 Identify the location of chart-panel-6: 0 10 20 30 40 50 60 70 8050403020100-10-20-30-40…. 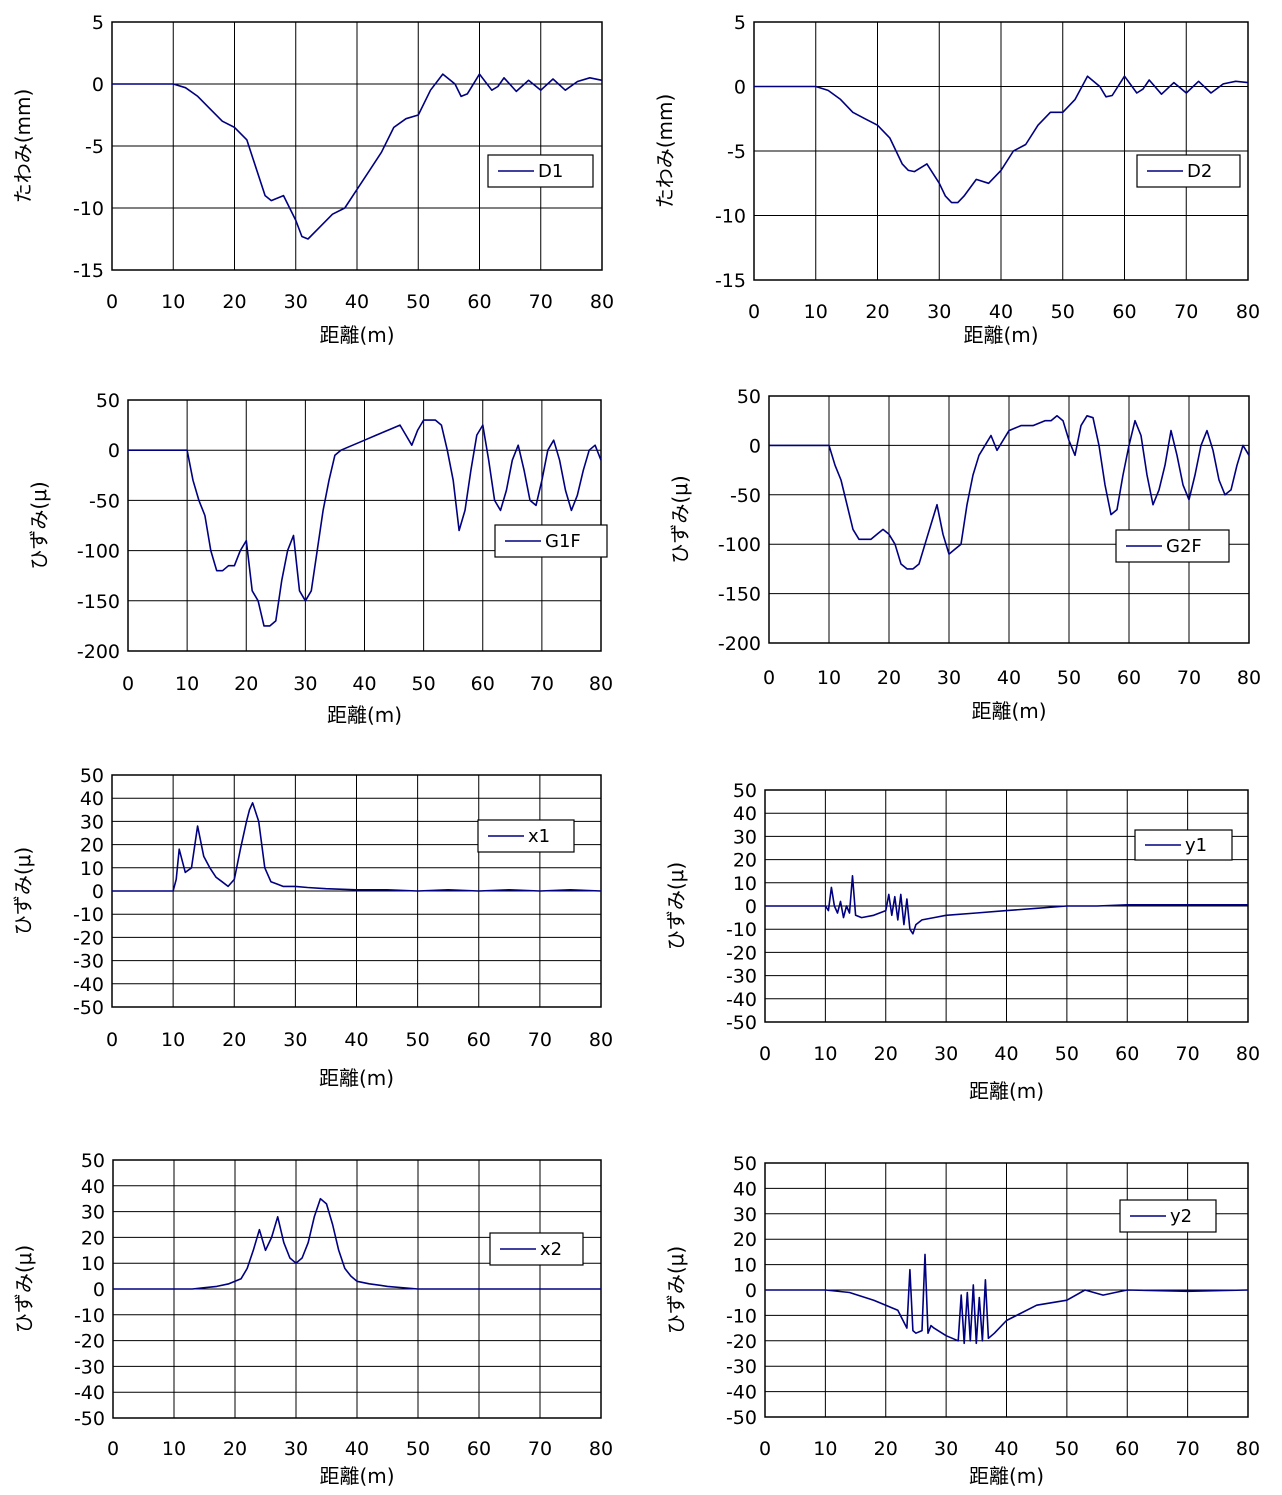
(962, 941).